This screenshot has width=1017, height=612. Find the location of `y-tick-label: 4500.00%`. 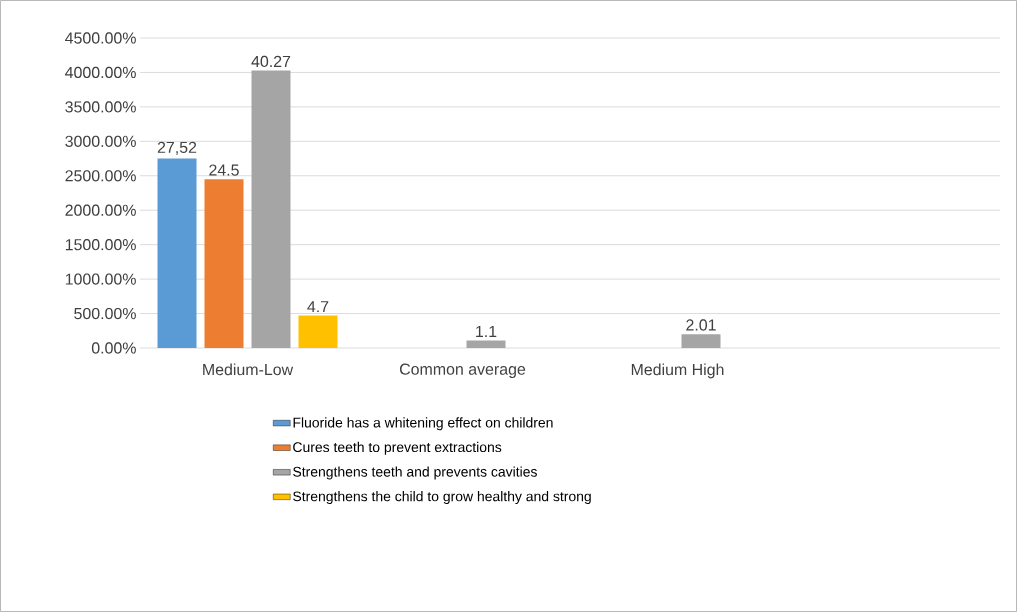

y-tick-label: 4500.00% is located at coordinates (100, 38).